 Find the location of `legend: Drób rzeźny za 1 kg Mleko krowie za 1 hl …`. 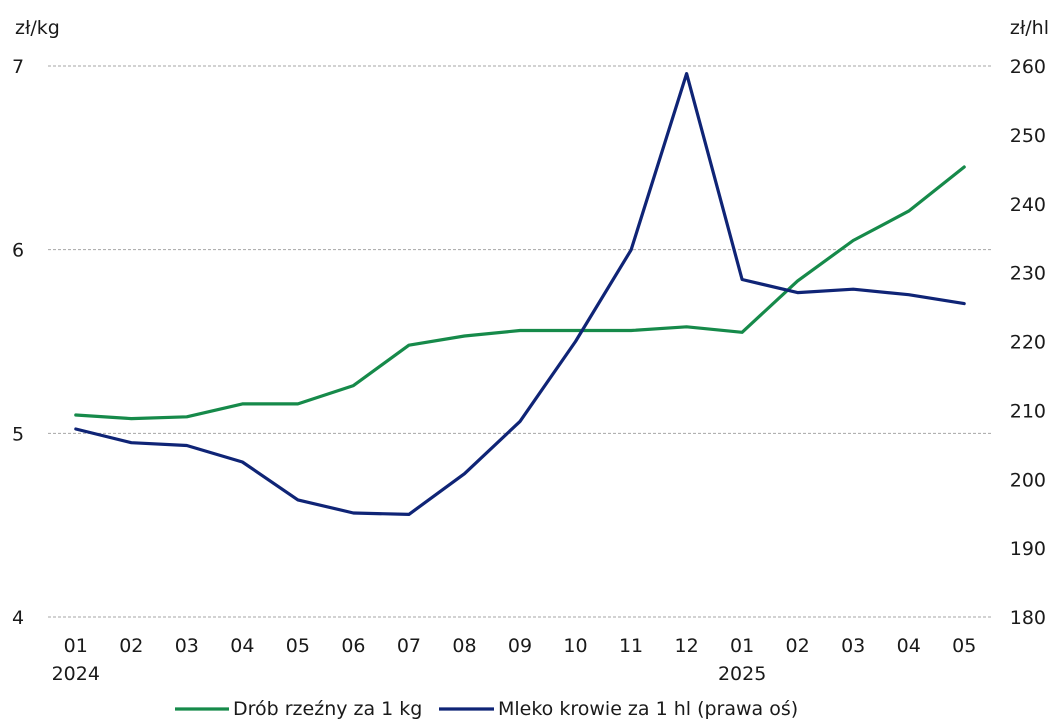

legend: Drób rzeźny za 1 kg Mleko krowie za 1 hl … is located at coordinates (486, 709).